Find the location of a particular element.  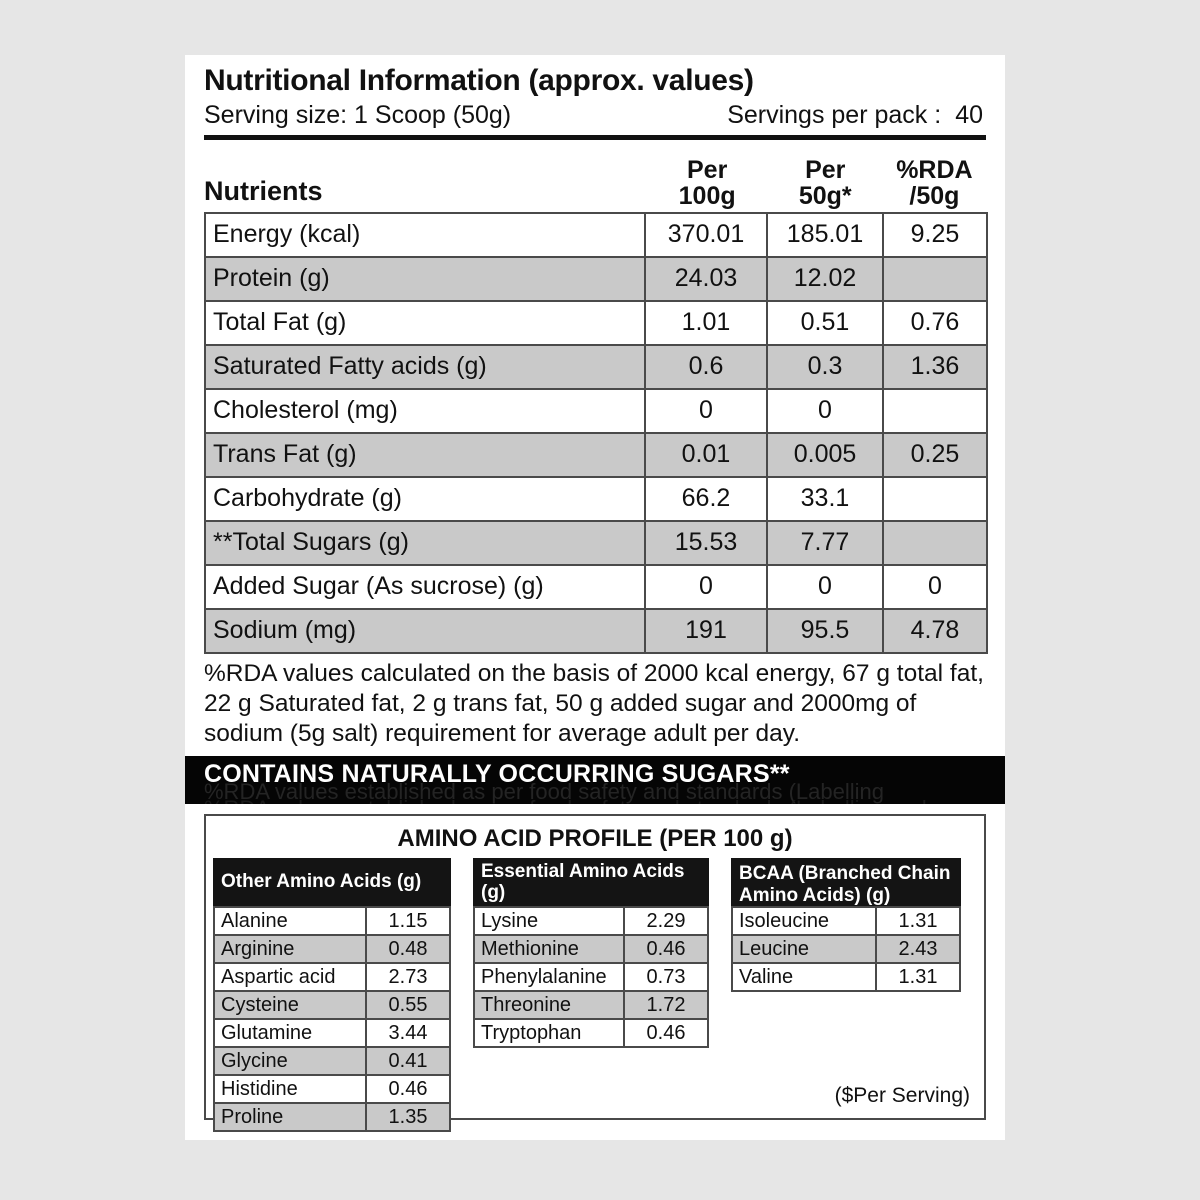

amino-acid-name: Valine is located at coordinates (804, 977).